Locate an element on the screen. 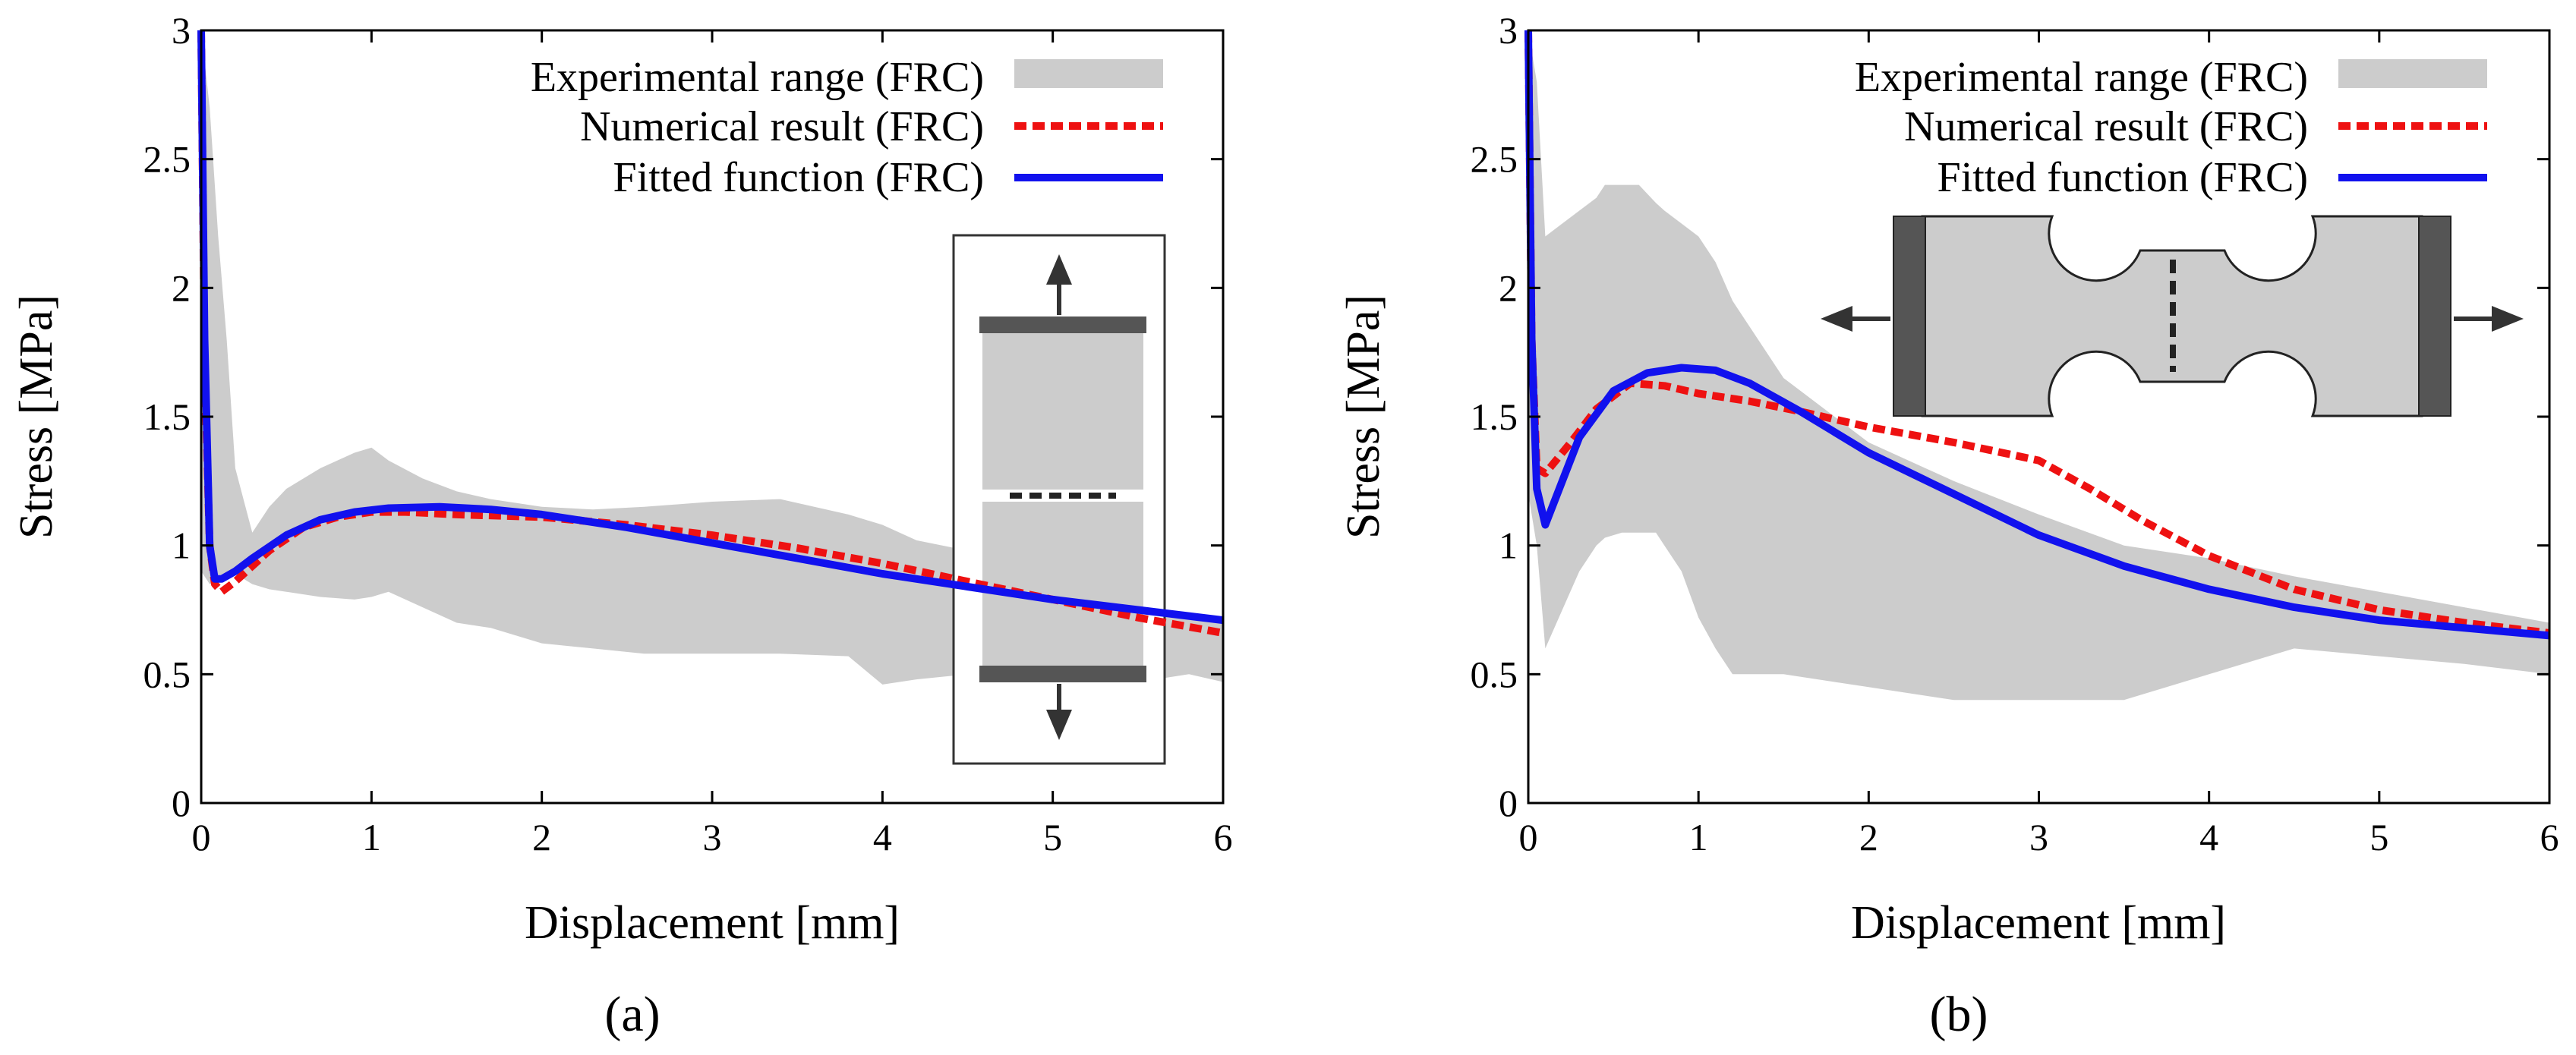  arrow-right-icon is located at coordinates (2508, 319).